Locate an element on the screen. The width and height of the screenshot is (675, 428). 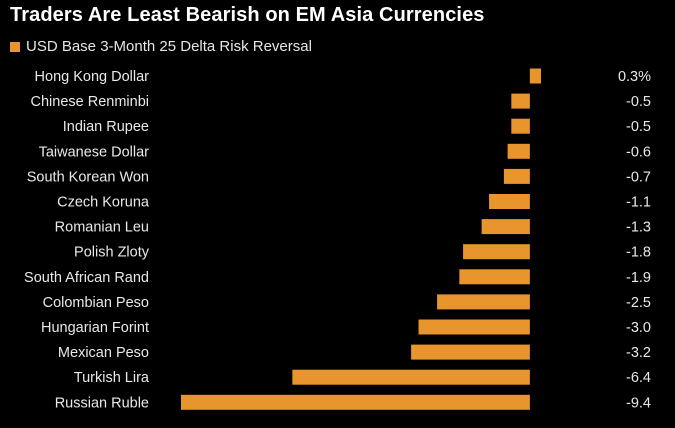
value-label: 0.3% is located at coordinates (634, 77).